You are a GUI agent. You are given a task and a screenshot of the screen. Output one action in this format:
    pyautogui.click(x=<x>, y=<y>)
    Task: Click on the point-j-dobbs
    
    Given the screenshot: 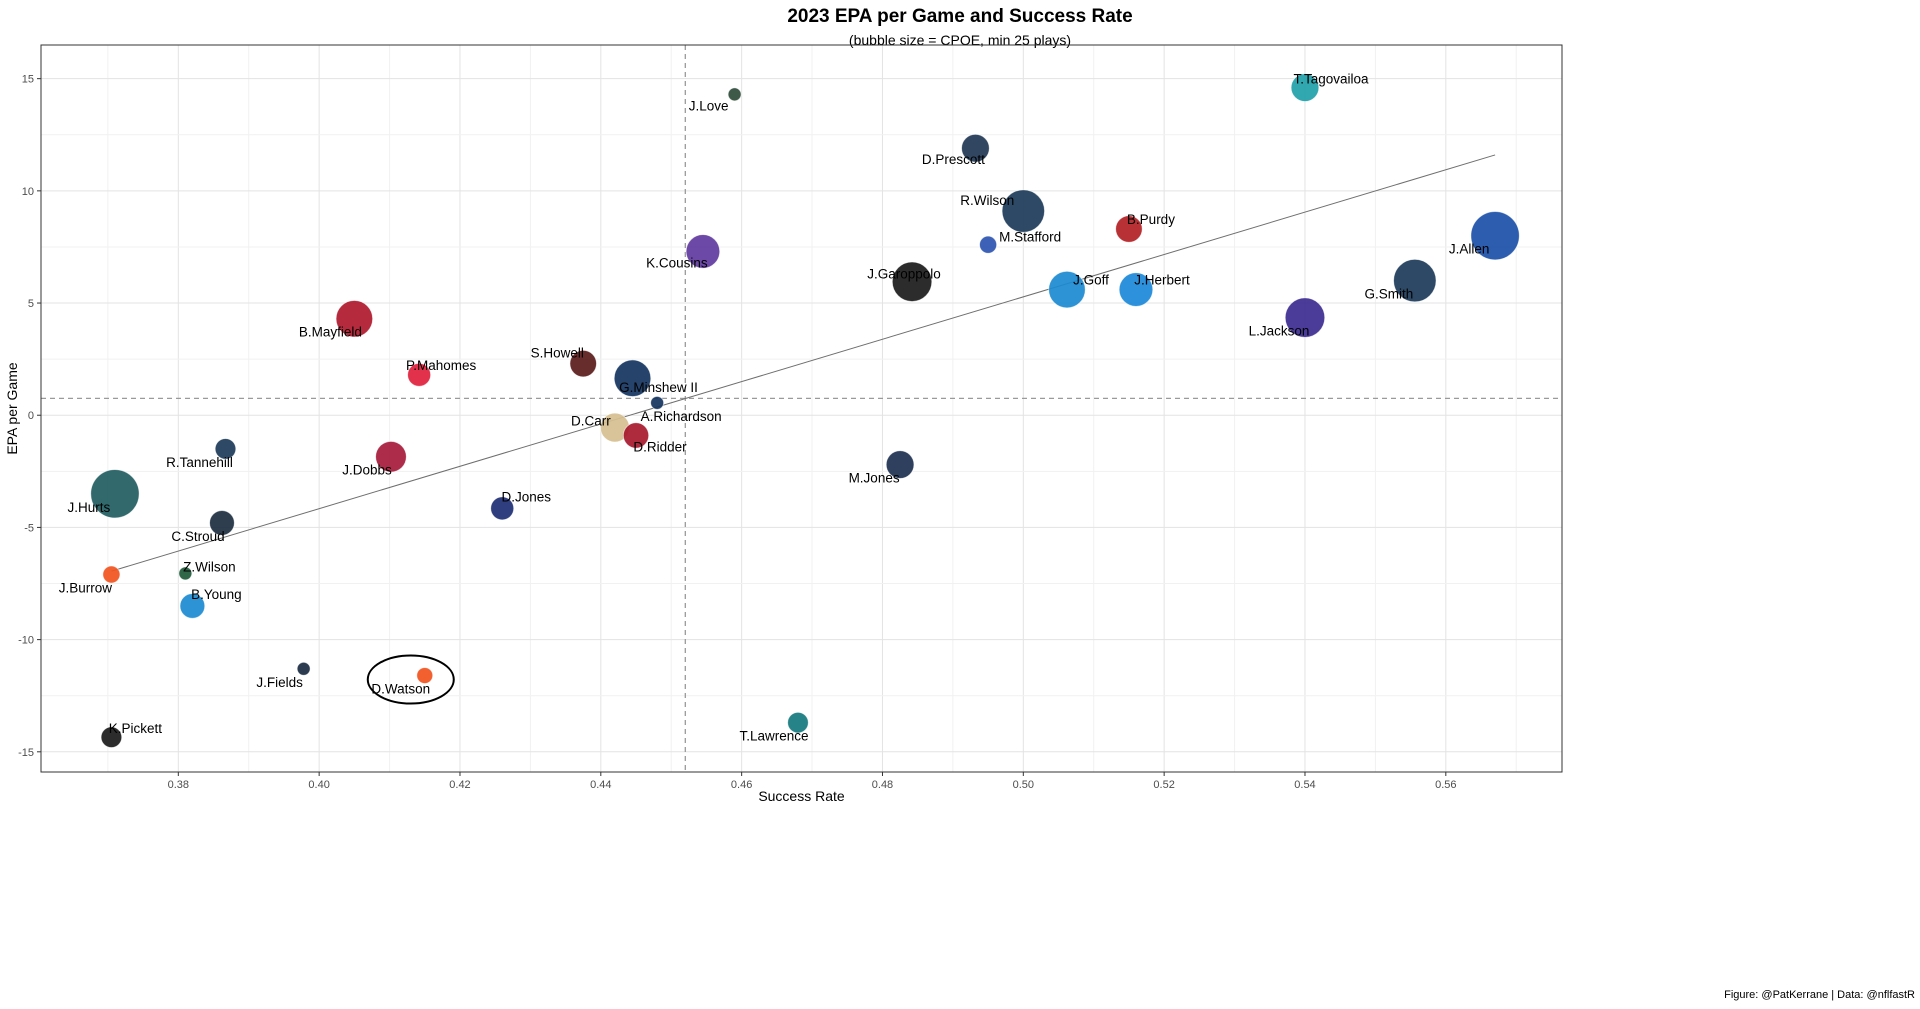 What is the action you would take?
    pyautogui.click(x=391, y=457)
    